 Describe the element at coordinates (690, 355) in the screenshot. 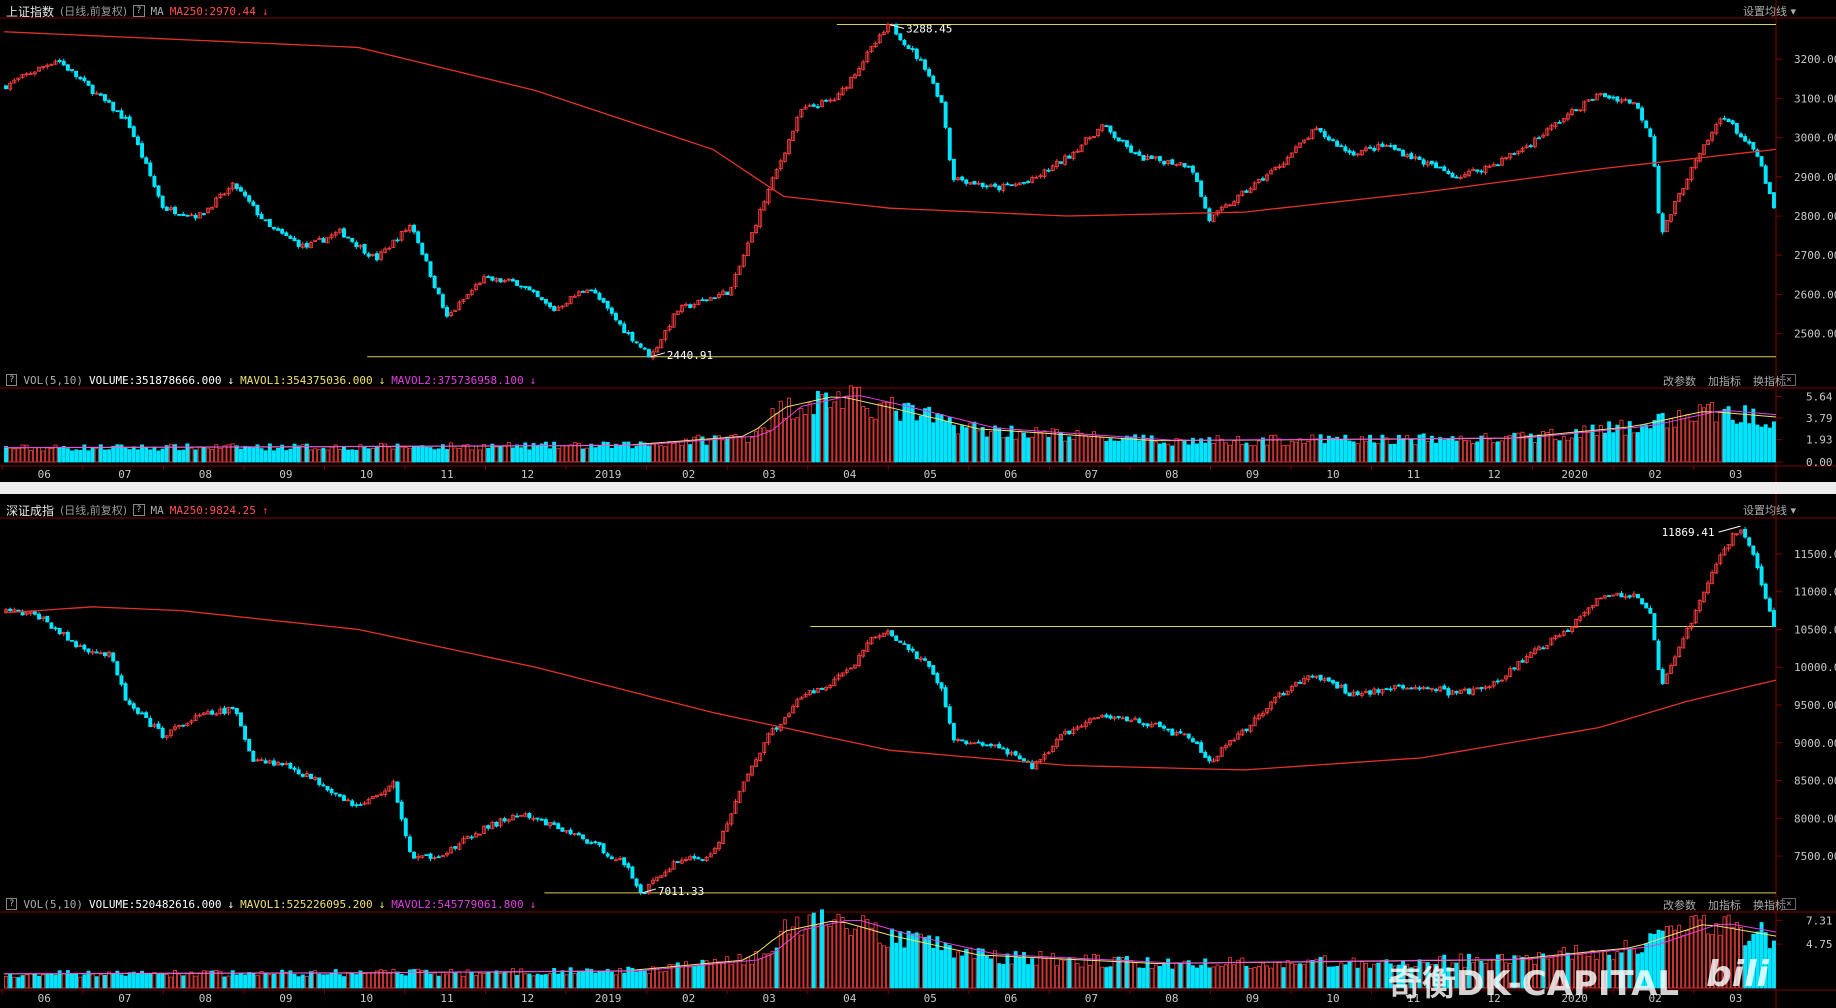

I see `annotation-label: 2440.91` at that location.